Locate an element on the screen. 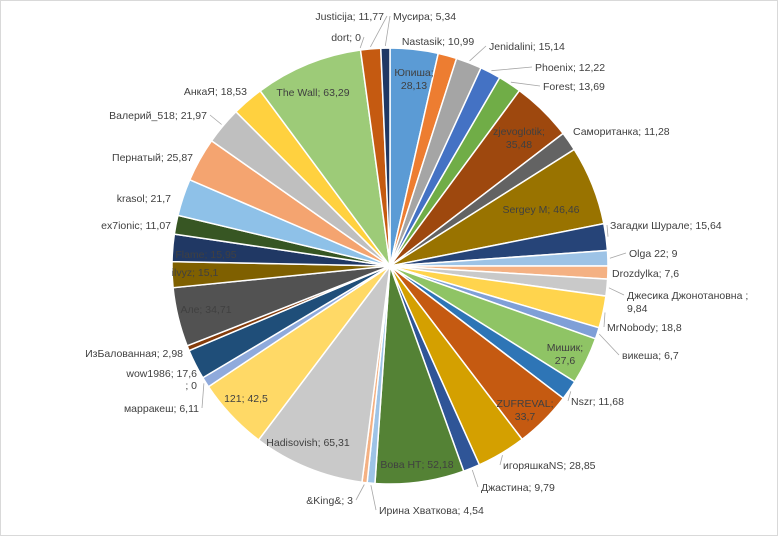 Image resolution: width=778 pixels, height=537 pixels. pie-slice-the-wall is located at coordinates (325, 158).